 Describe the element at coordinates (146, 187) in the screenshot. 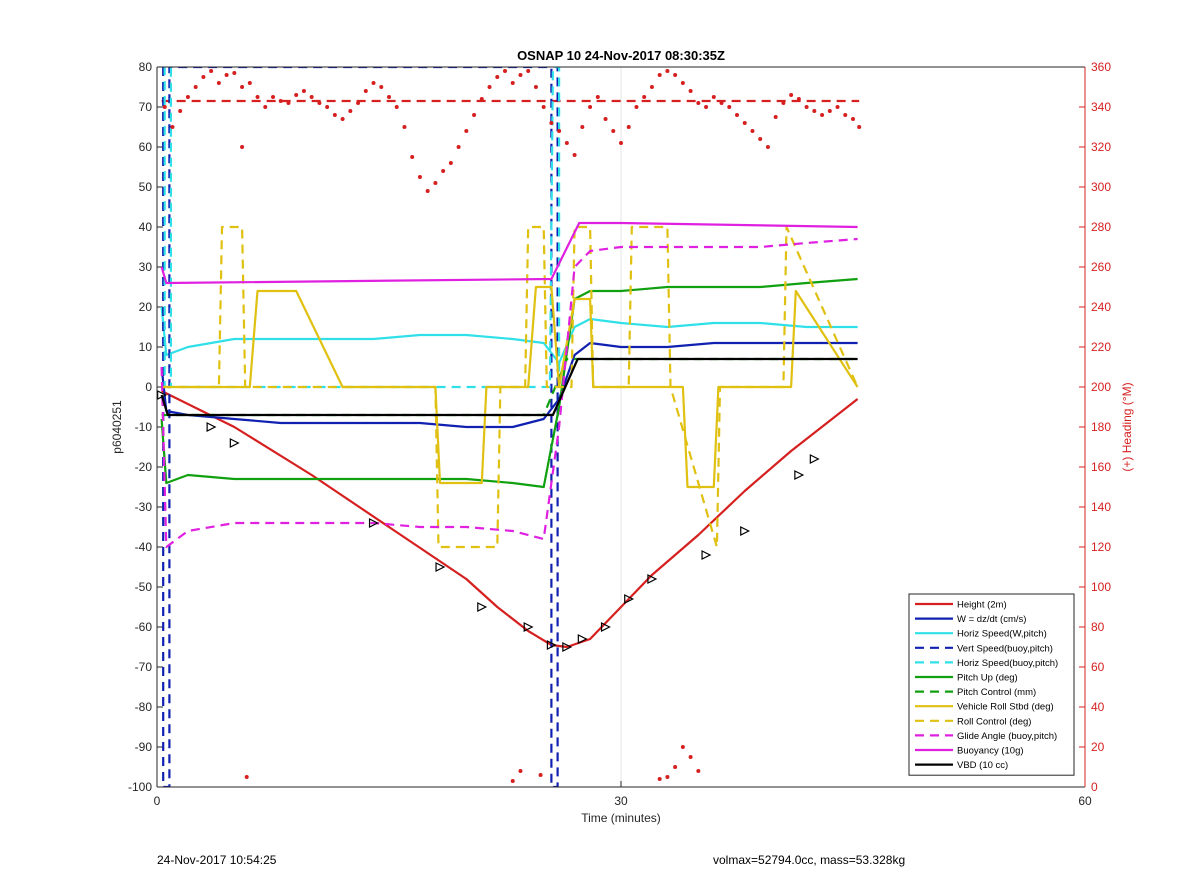

I see `y-tick-label: 50` at that location.